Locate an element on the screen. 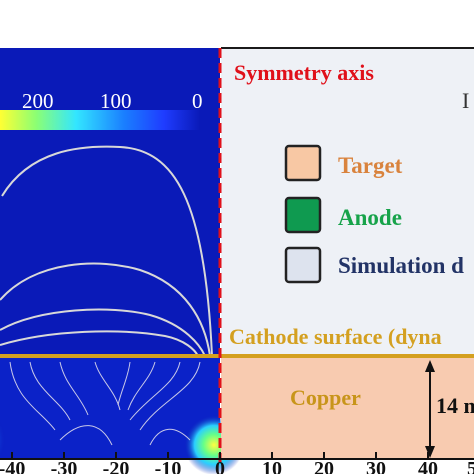  legend-label-simulation-domain: Simulation d is located at coordinates (401, 265).